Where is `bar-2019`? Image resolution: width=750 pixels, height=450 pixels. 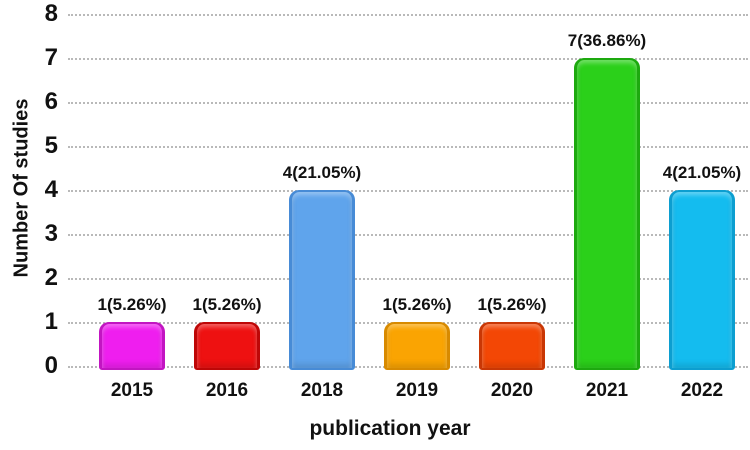
bar-2019 is located at coordinates (417, 346).